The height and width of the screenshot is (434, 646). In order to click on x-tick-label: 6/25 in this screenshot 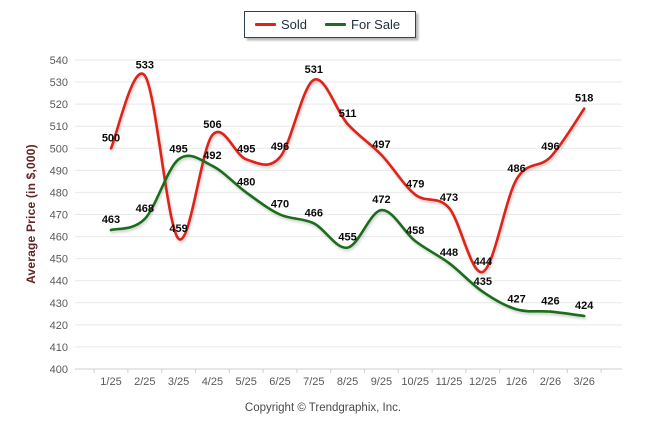, I will do `click(279, 382)`.